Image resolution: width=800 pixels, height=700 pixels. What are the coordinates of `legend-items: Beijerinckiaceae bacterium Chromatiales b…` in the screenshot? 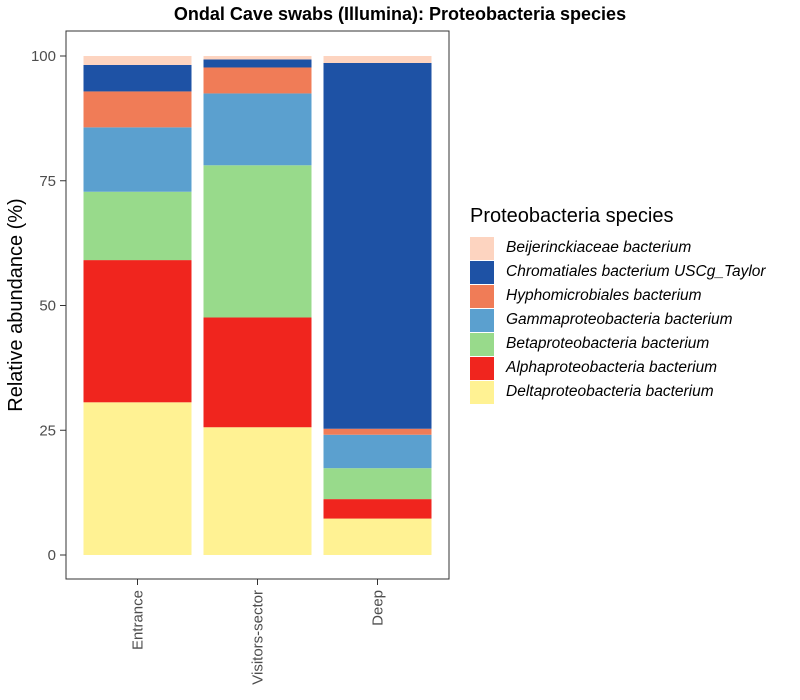 It's located at (618, 320).